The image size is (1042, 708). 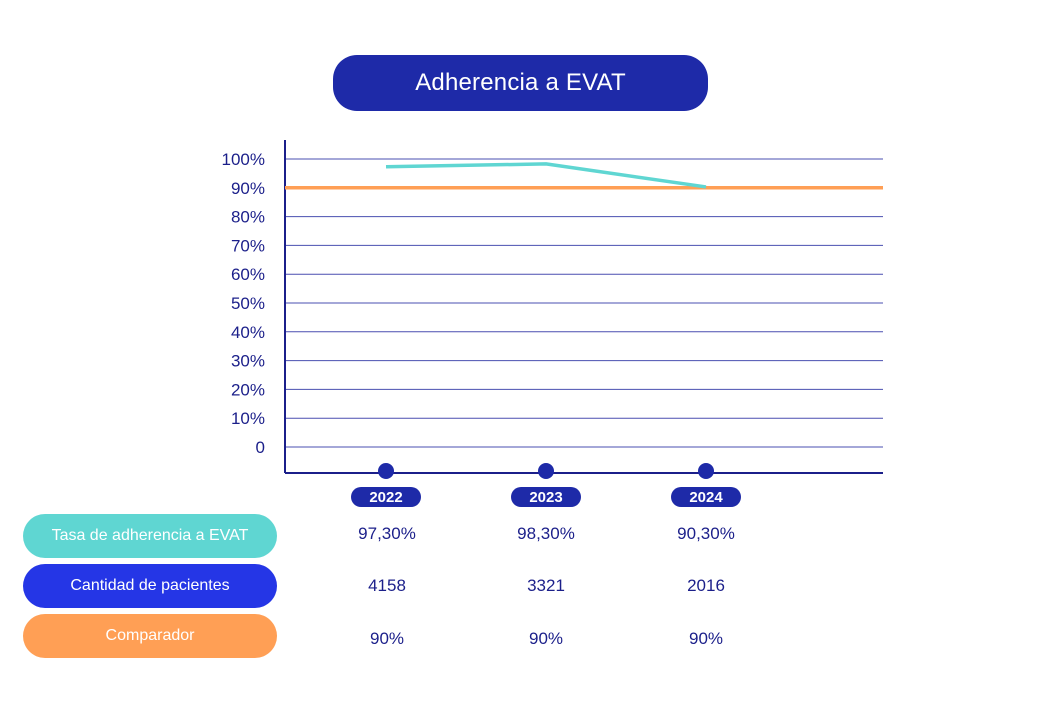 I want to click on y-tick-label: 80%, so click(x=248, y=217).